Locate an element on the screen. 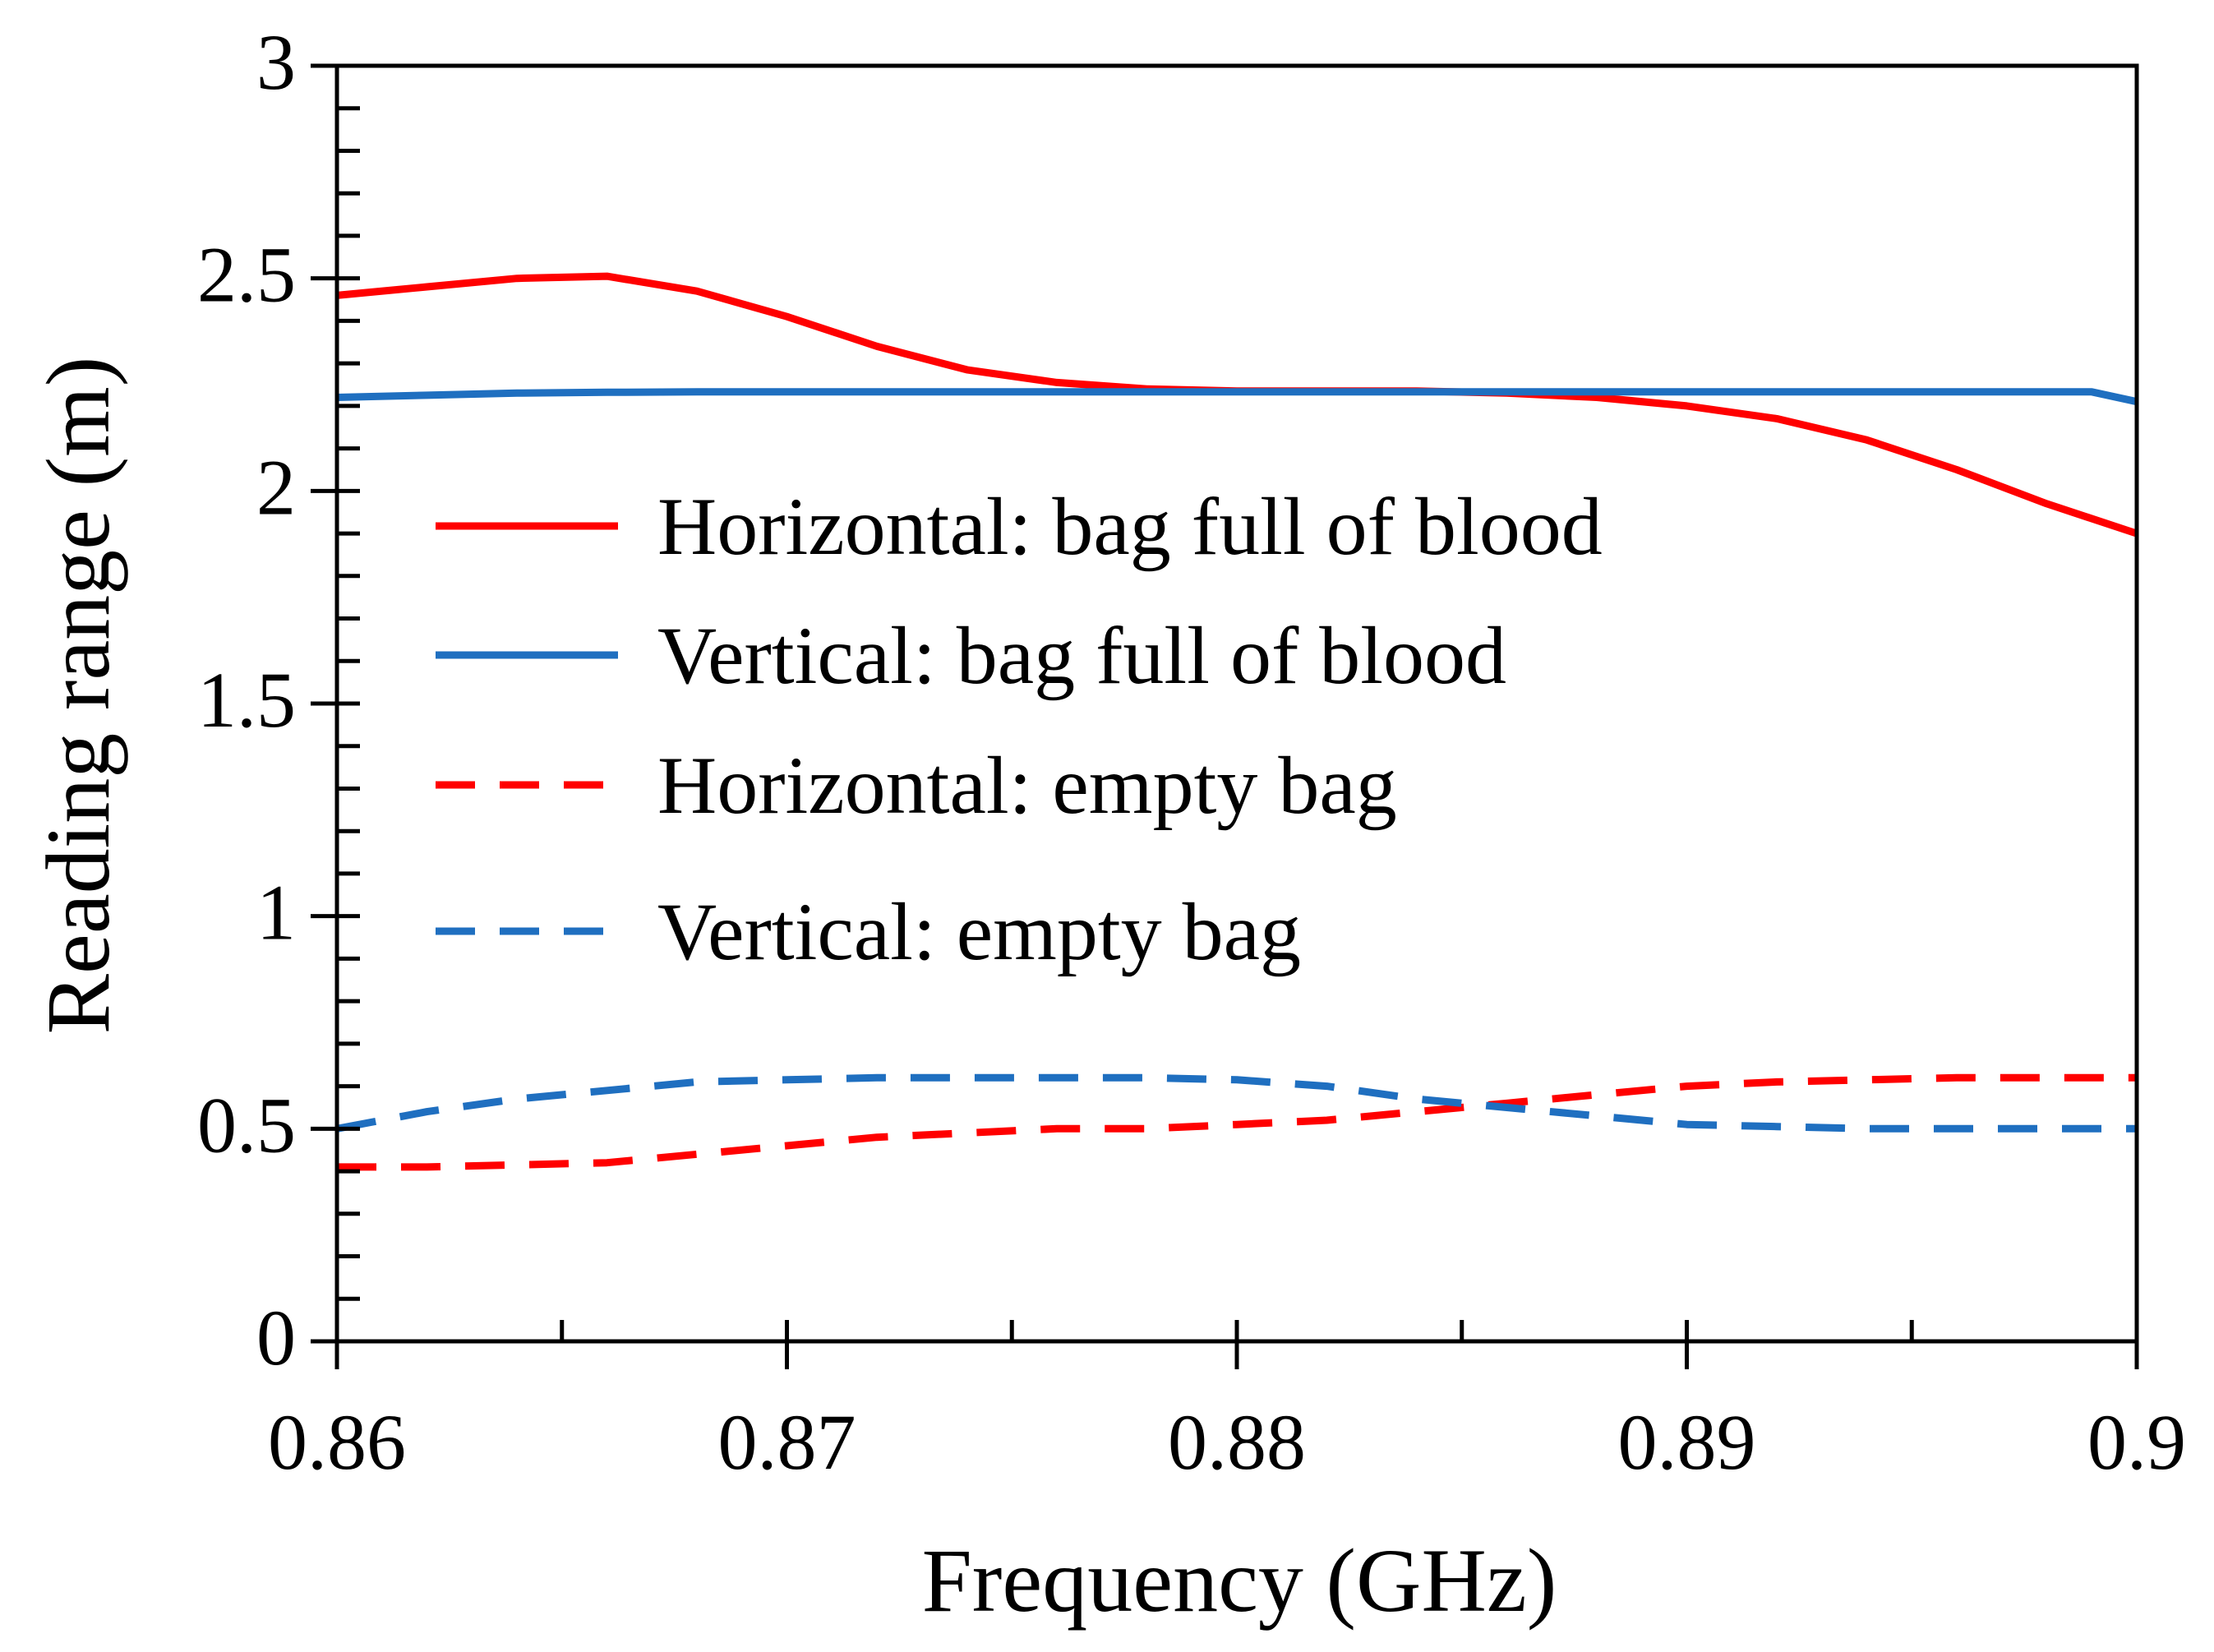 This screenshot has width=2214, height=1652. x-tick-label: 0.89 is located at coordinates (1687, 1442).